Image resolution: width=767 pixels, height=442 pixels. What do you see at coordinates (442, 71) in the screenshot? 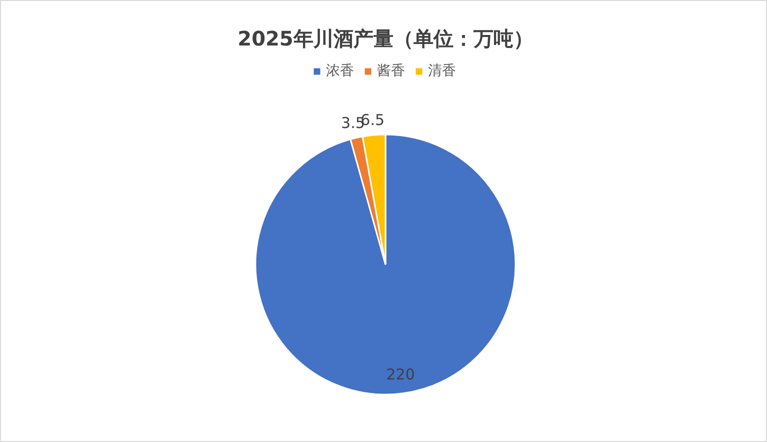
I see `legend-label: 清香` at bounding box center [442, 71].